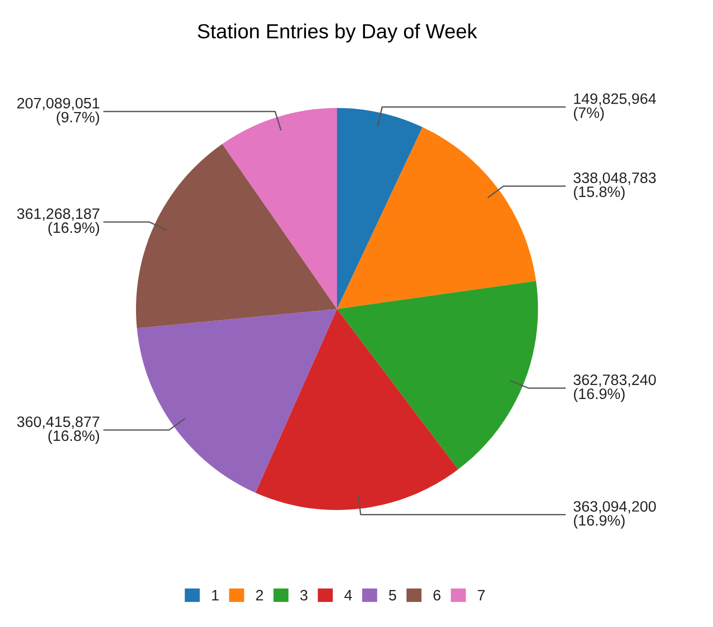 The image size is (713, 627). What do you see at coordinates (615, 107) in the screenshot?
I see `data-label: 149,825,964 (7%)` at bounding box center [615, 107].